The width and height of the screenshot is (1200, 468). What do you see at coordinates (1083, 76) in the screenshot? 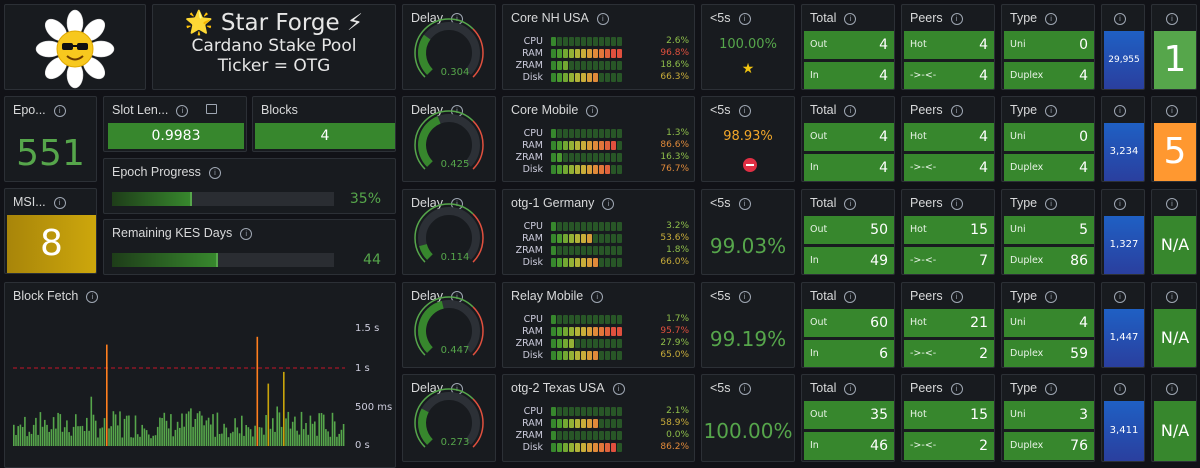
I see `duplex-value: 4` at bounding box center [1083, 76].